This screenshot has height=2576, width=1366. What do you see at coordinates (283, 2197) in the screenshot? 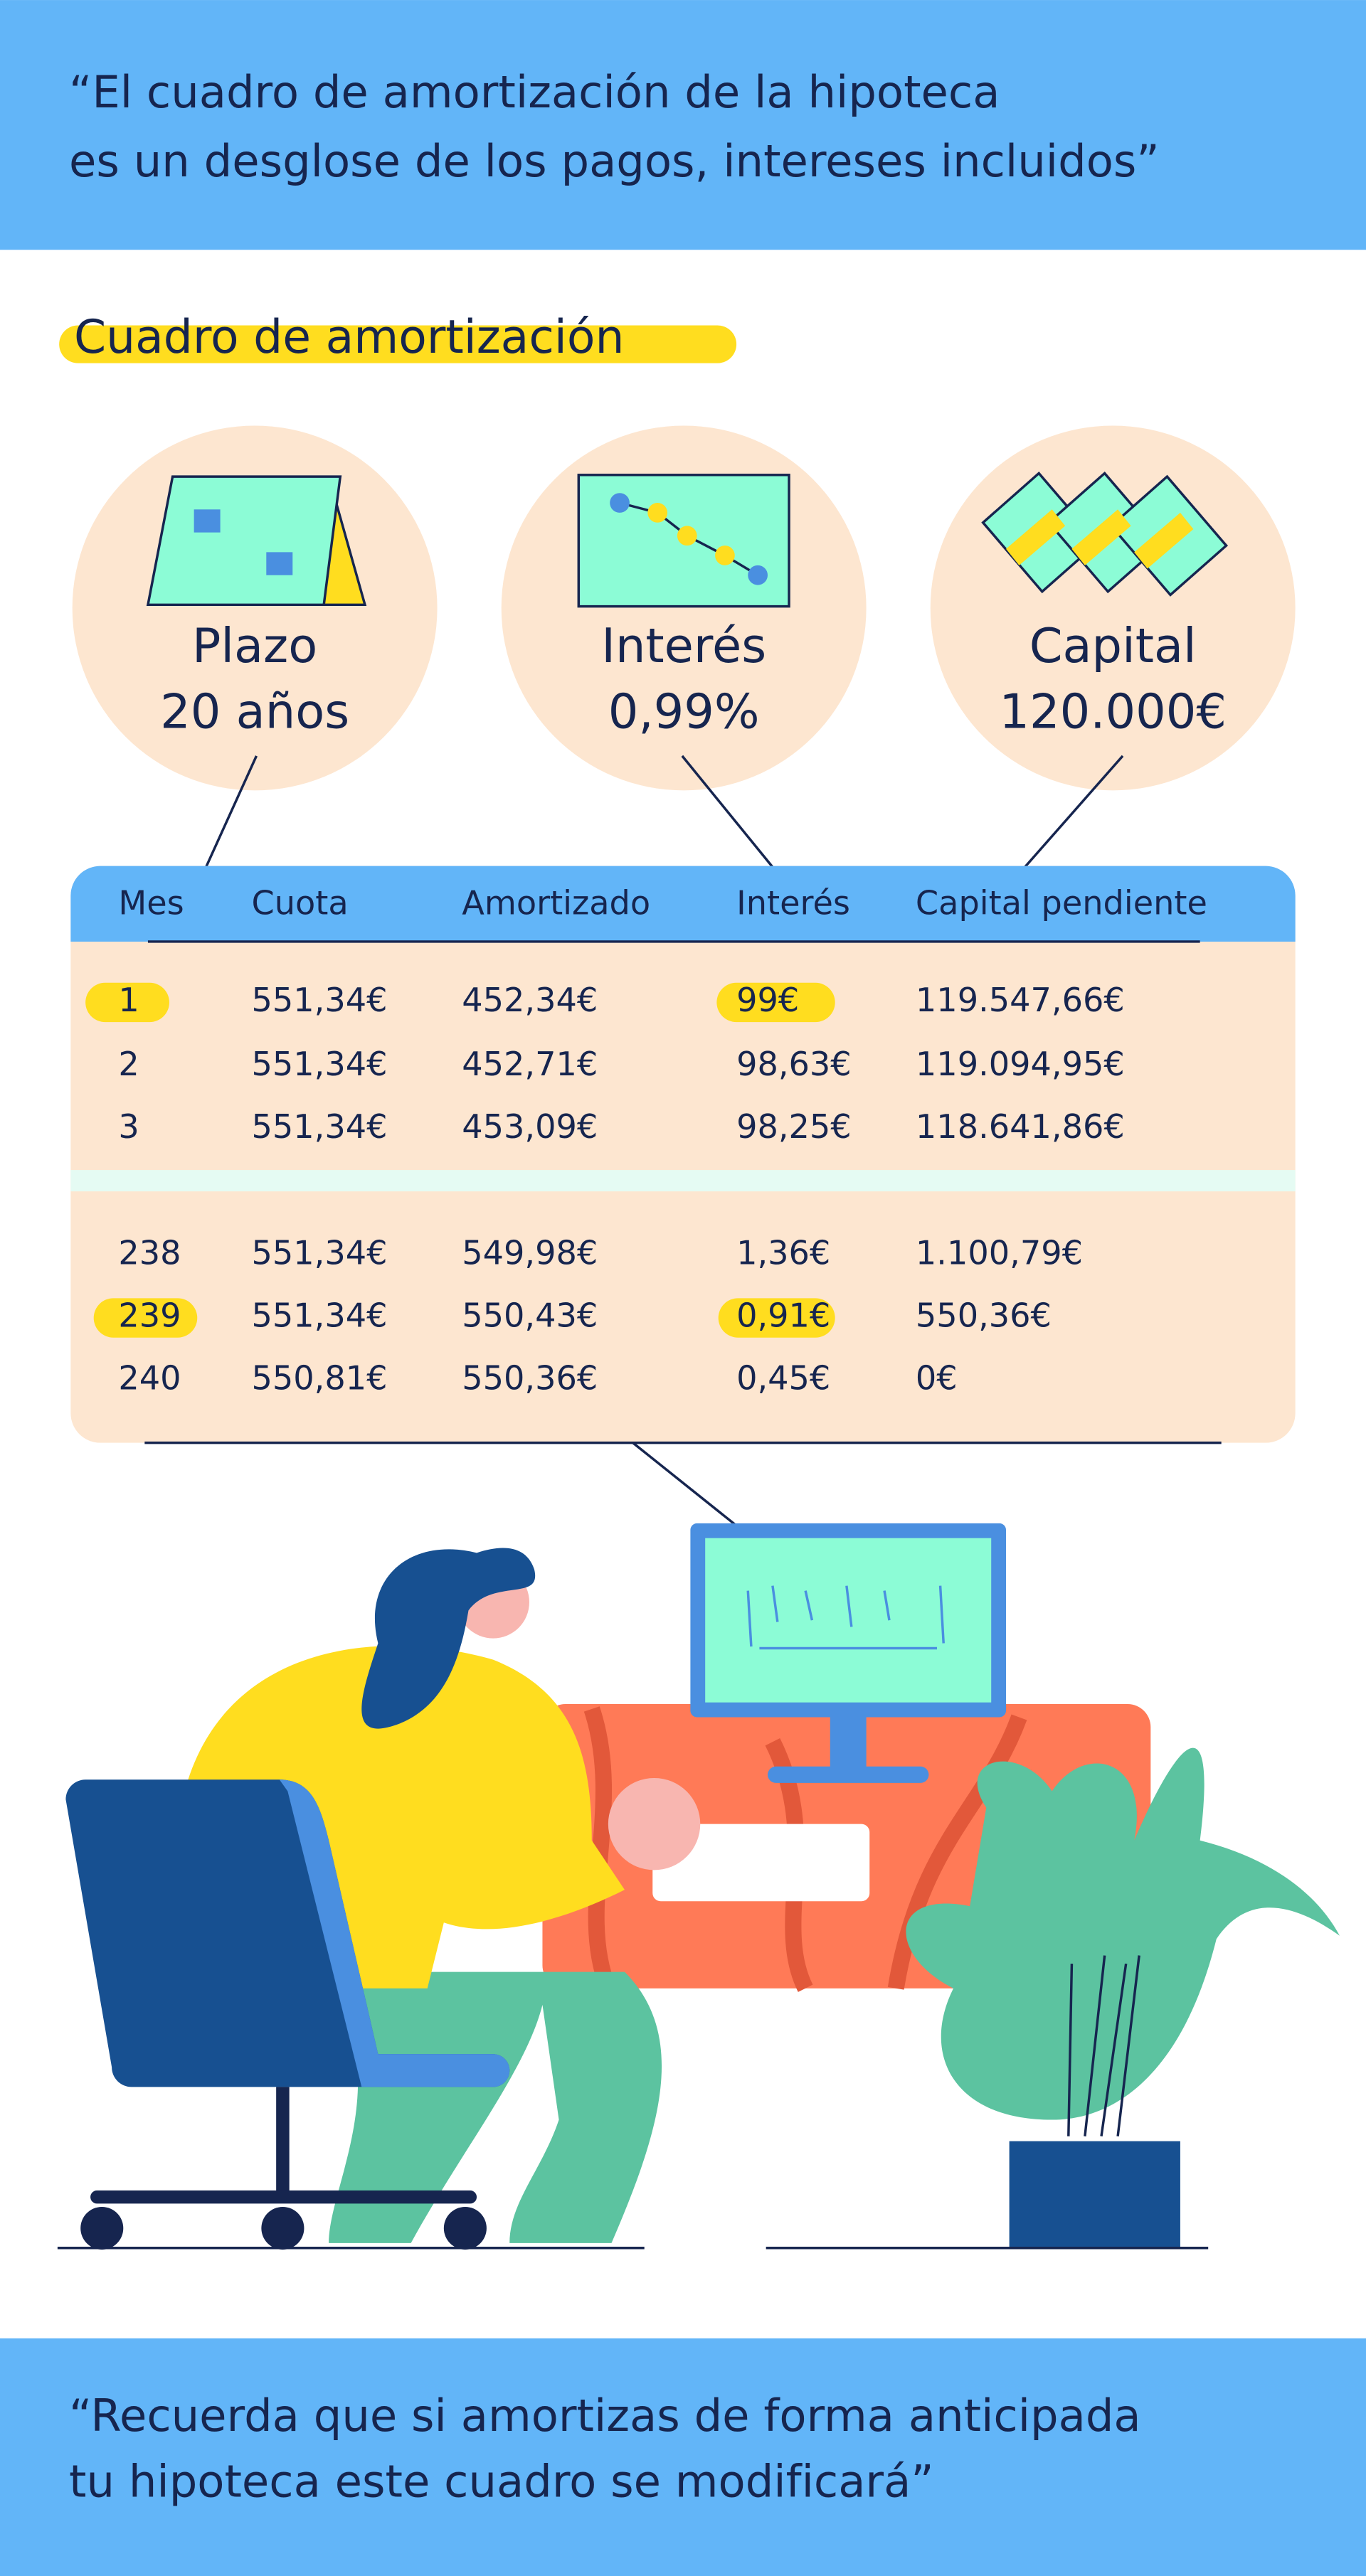
I see `chair-base` at bounding box center [283, 2197].